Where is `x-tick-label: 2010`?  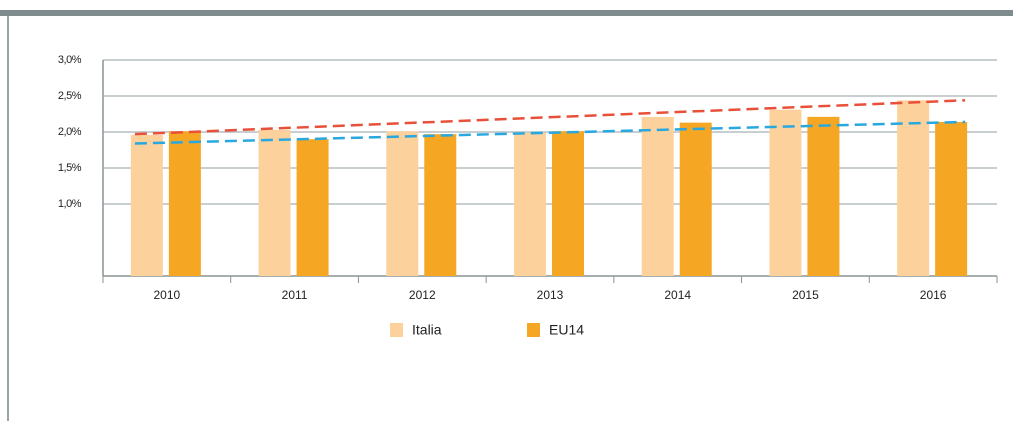
x-tick-label: 2010 is located at coordinates (167, 295).